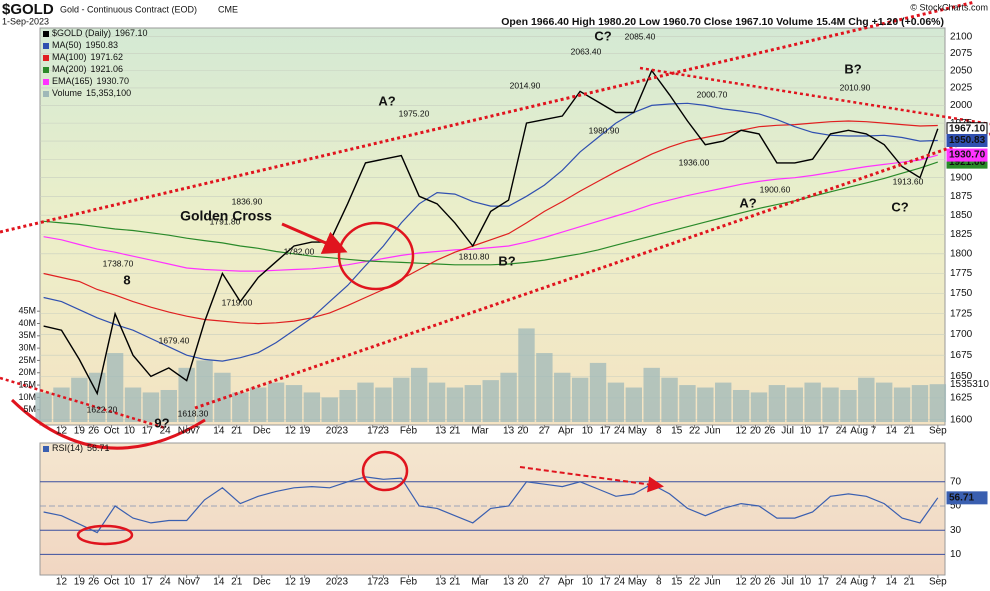 This screenshot has width=990, height=591. What do you see at coordinates (161, 422) in the screenshot?
I see `annotation: 9?` at bounding box center [161, 422].